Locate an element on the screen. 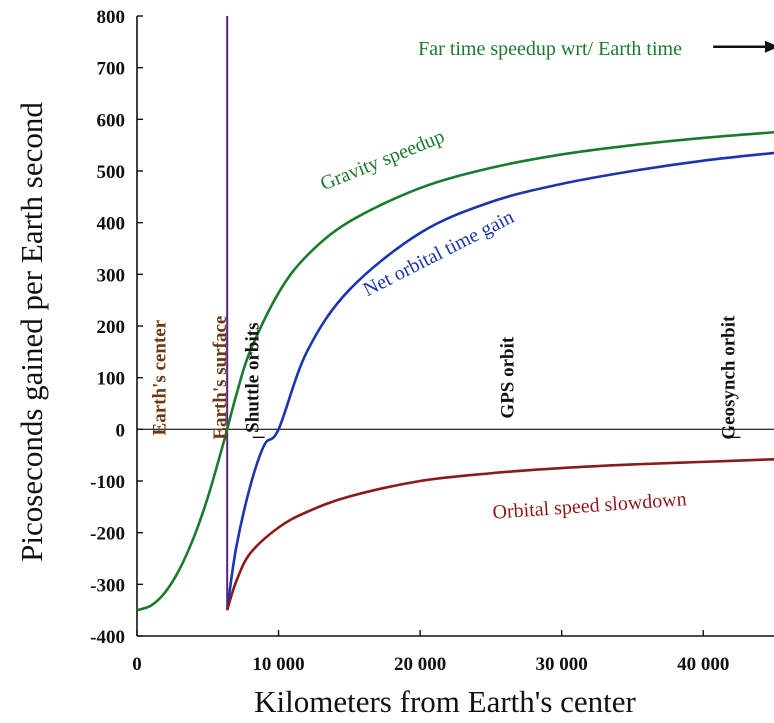 Image resolution: width=774 pixels, height=723 pixels. y-tick-label: 200 is located at coordinates (111, 327).